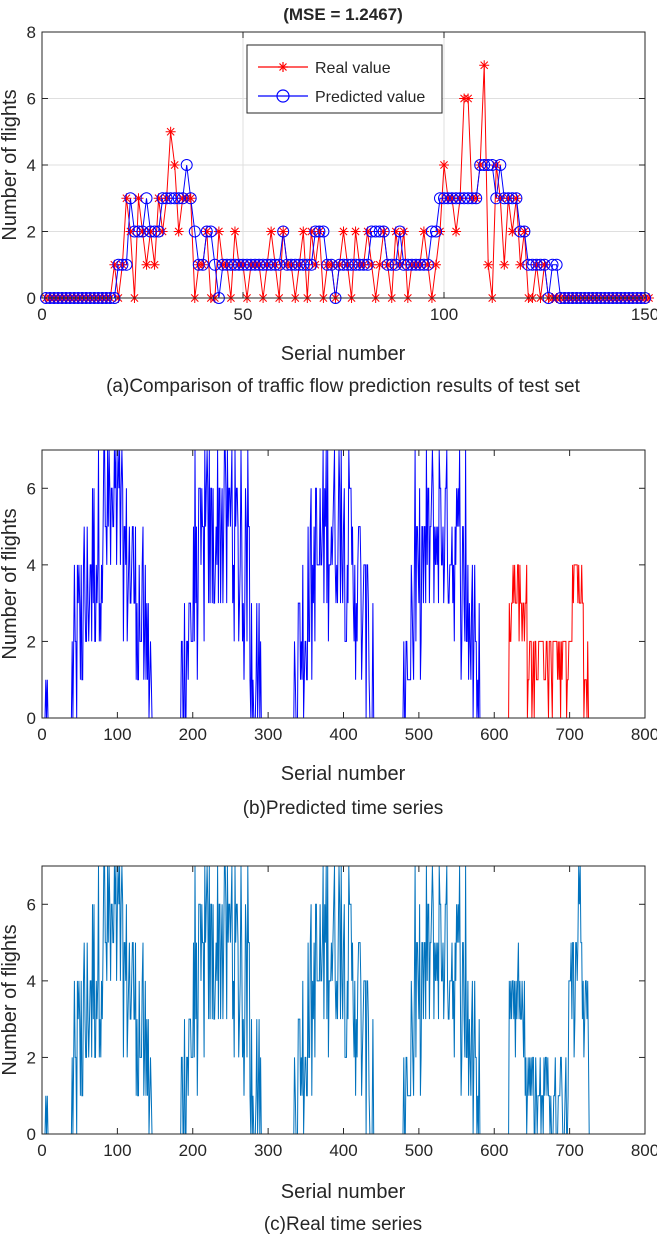 The image size is (657, 1241). What do you see at coordinates (419, 1150) in the screenshot?
I see `x-tick-label: 500` at bounding box center [419, 1150].